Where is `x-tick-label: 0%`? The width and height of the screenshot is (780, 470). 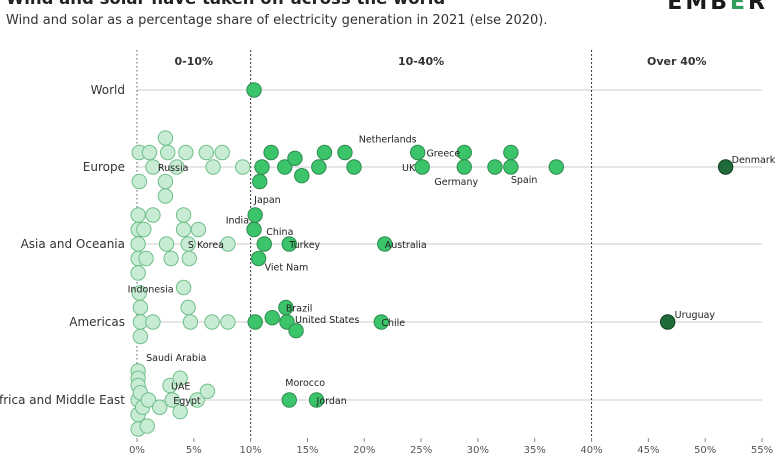
x-tick-label: 0% is located at coordinates (137, 450).